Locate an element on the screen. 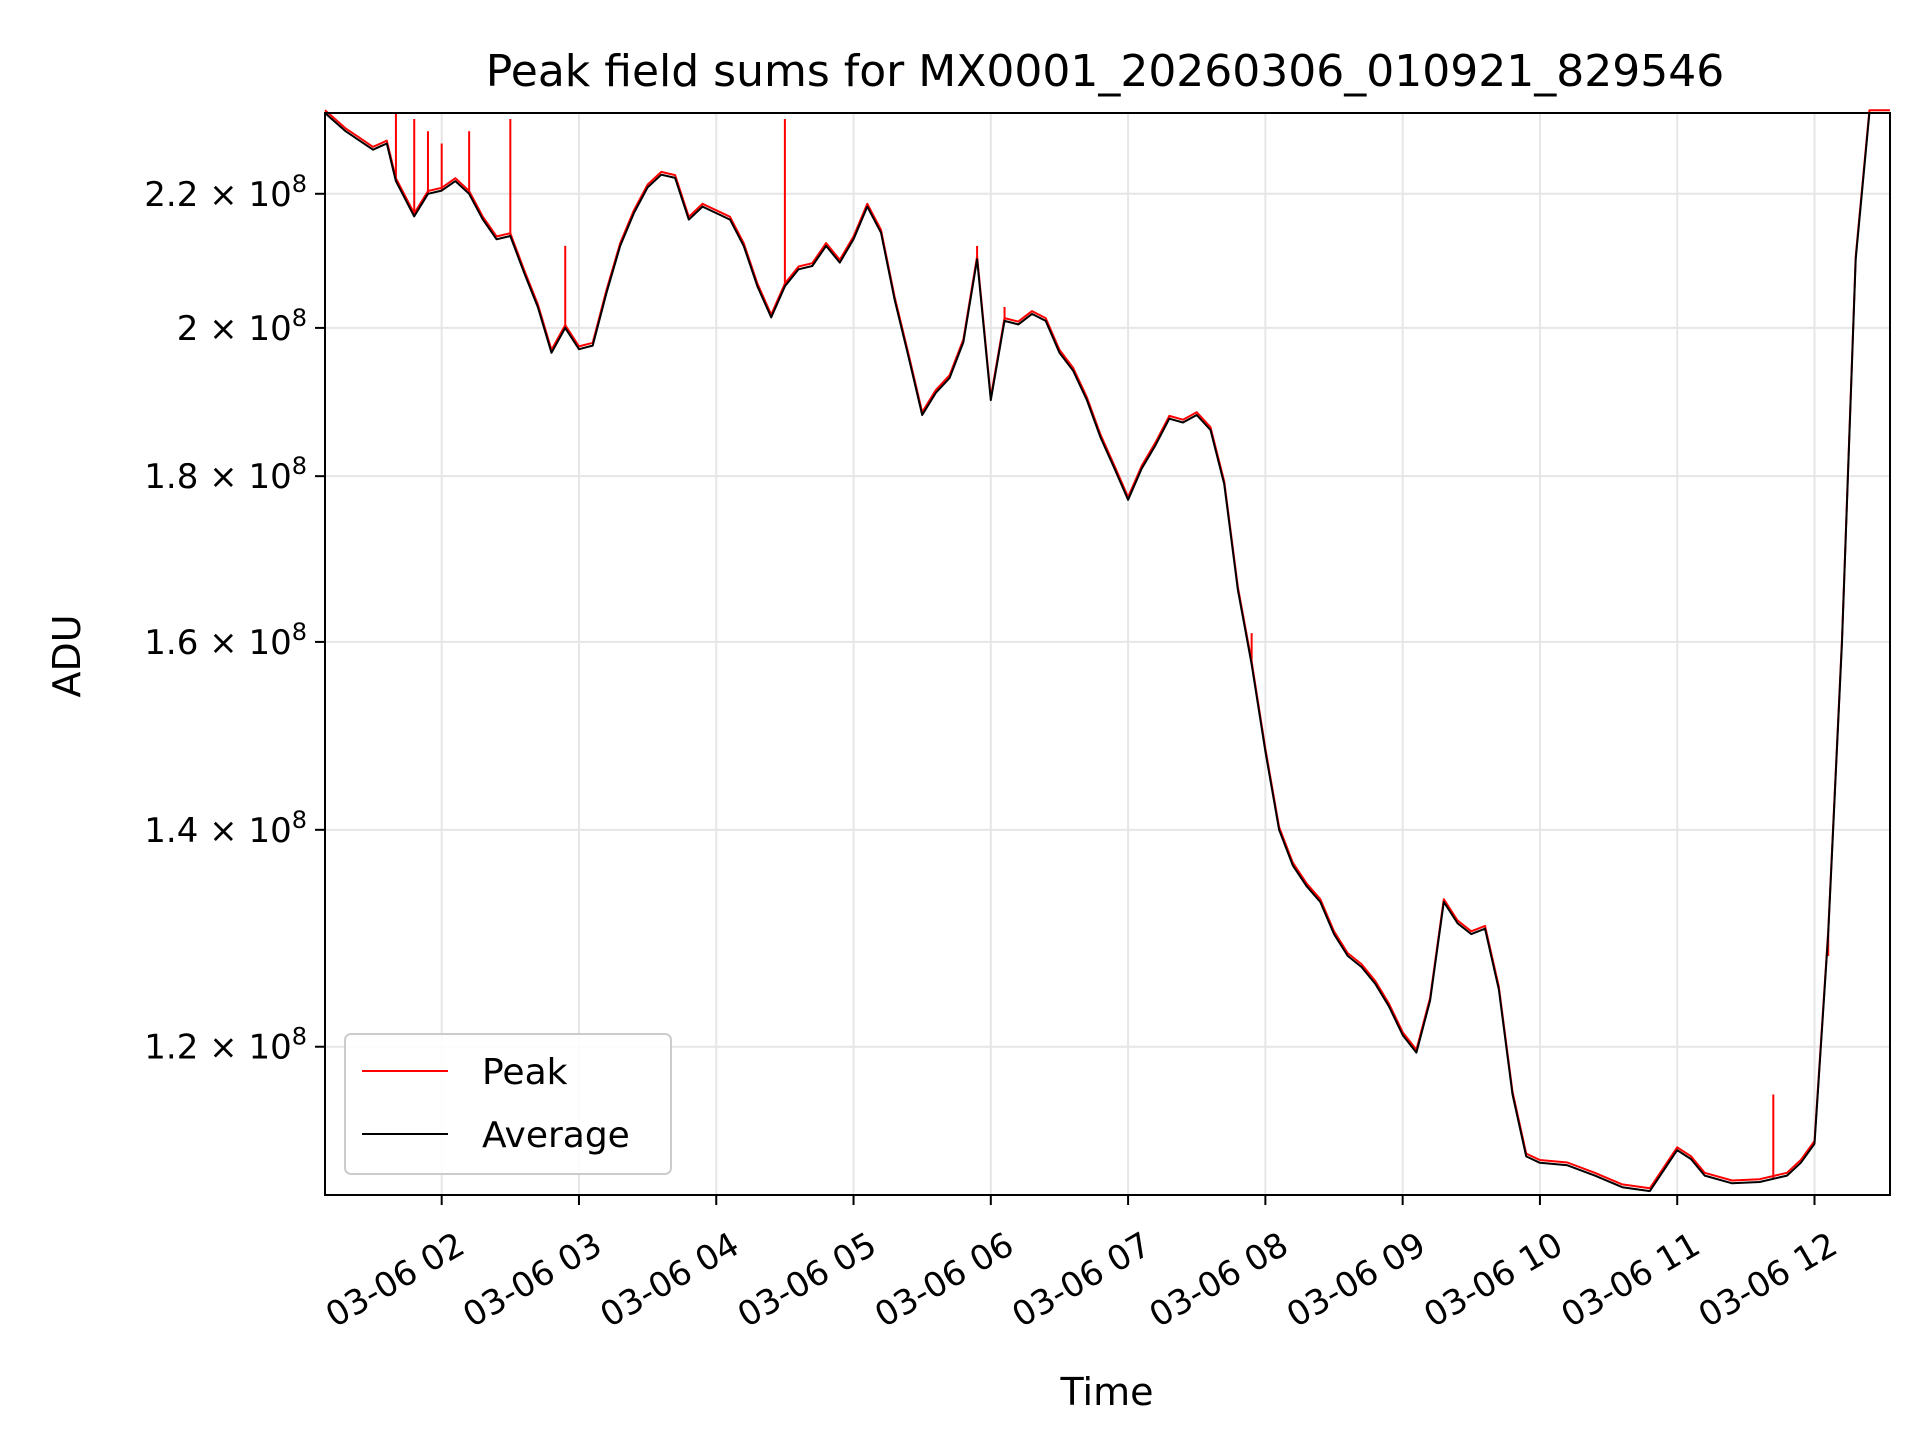  y-tick-label: 1.2 × 108 is located at coordinates (225, 1045).